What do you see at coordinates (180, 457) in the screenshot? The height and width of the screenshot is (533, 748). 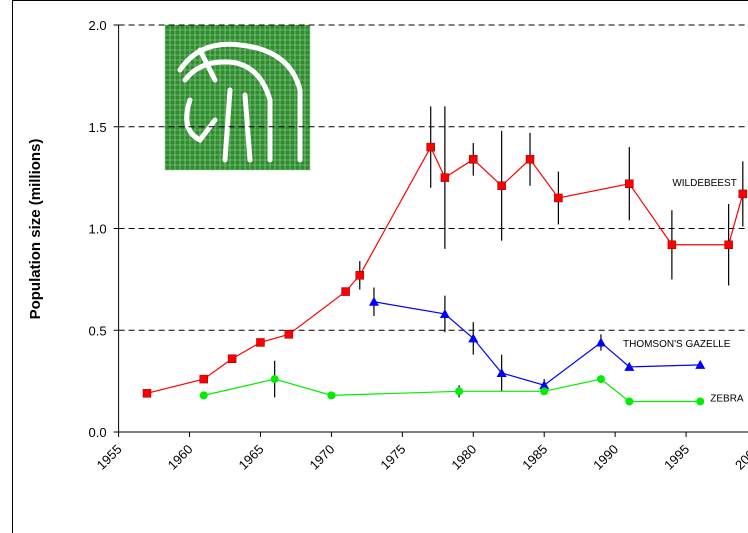 I see `x-tick-label: 1960` at bounding box center [180, 457].